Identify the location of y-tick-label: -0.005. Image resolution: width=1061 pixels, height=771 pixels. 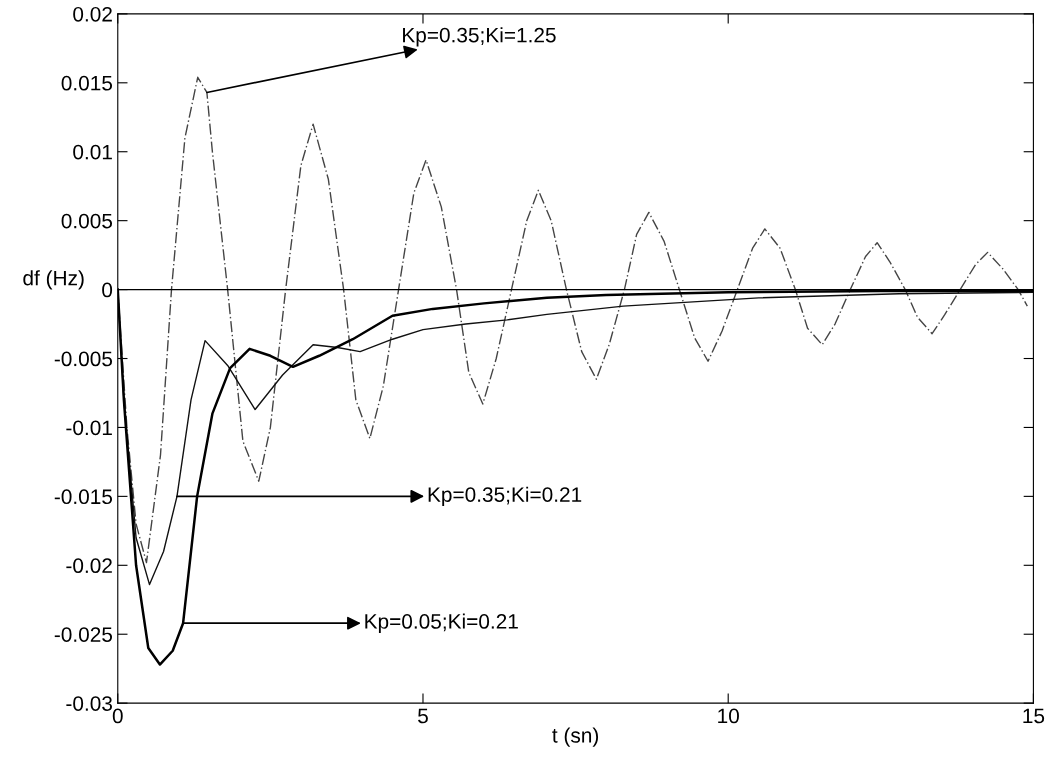
(83, 359).